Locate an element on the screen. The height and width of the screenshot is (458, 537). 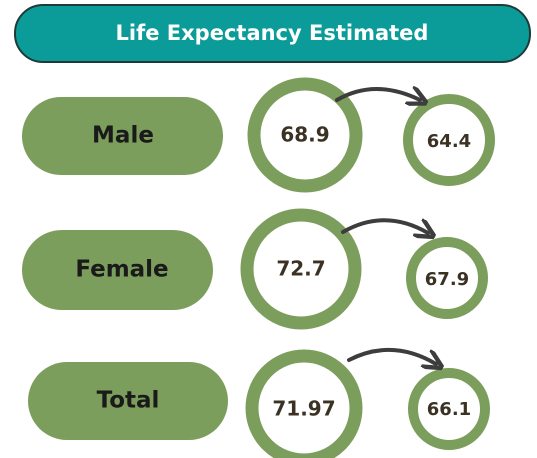
row-label: Total is located at coordinates (128, 401).